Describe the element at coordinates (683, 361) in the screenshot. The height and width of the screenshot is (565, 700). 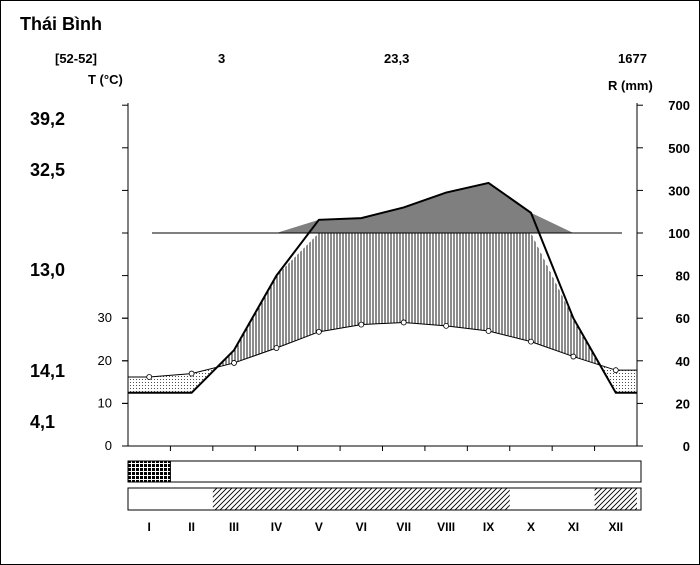
I see `rain-tick-label: 40` at that location.